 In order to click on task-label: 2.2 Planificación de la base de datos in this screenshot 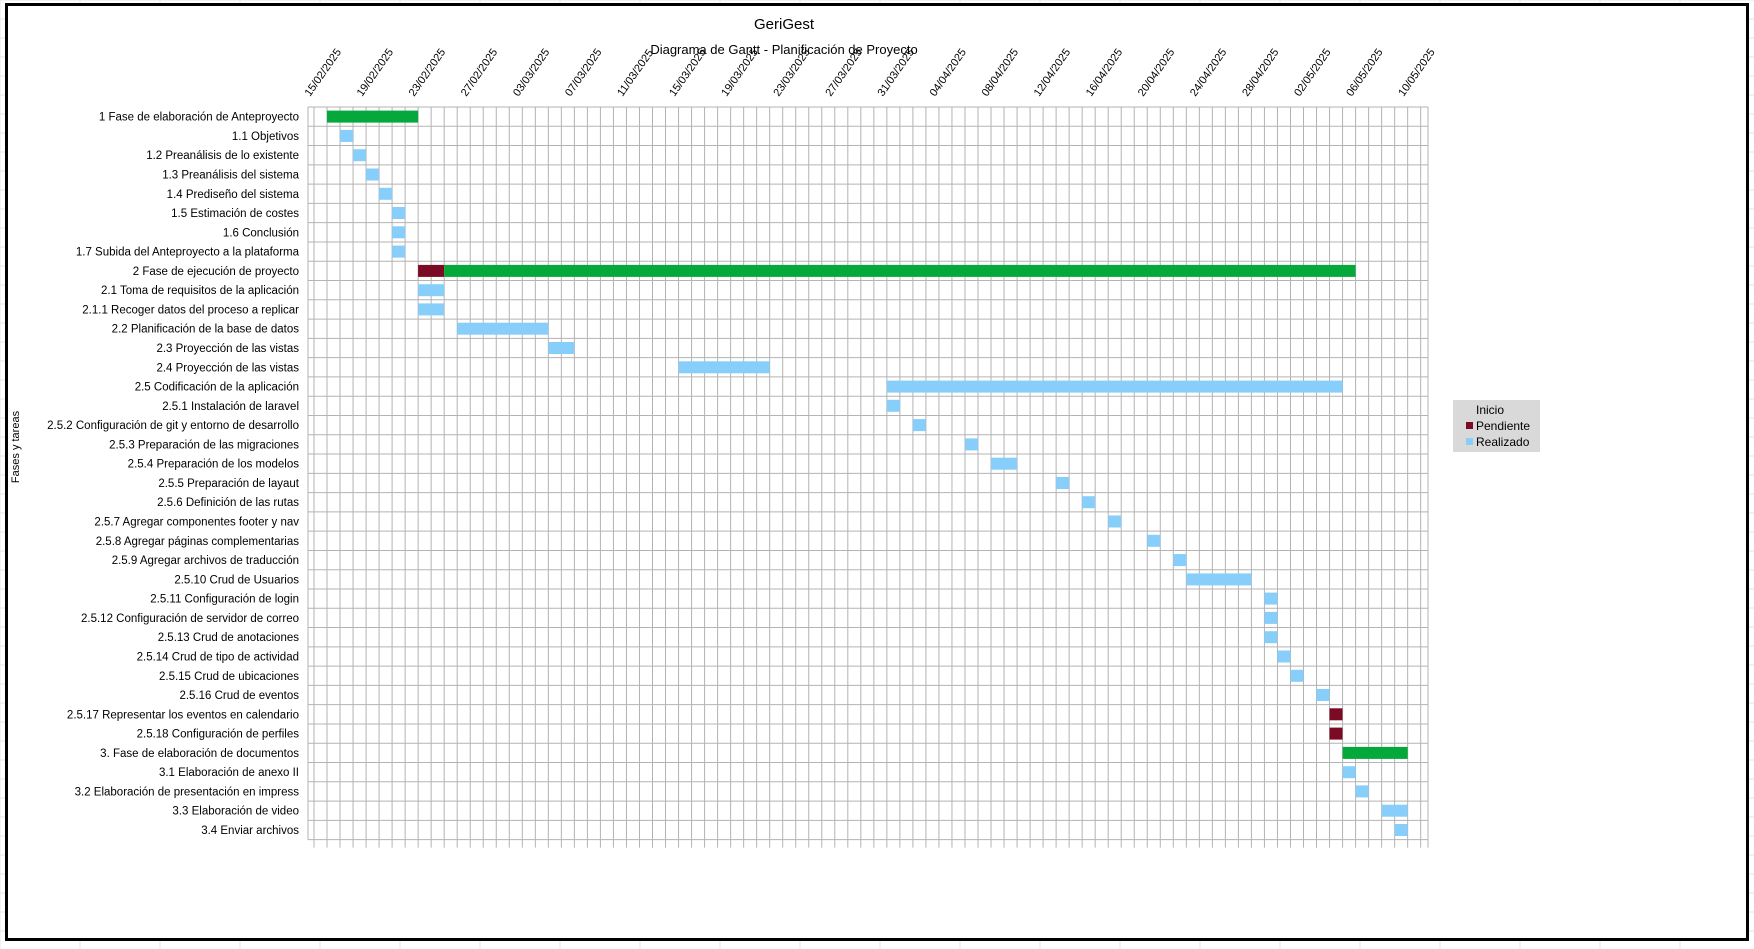, I will do `click(206, 330)`.